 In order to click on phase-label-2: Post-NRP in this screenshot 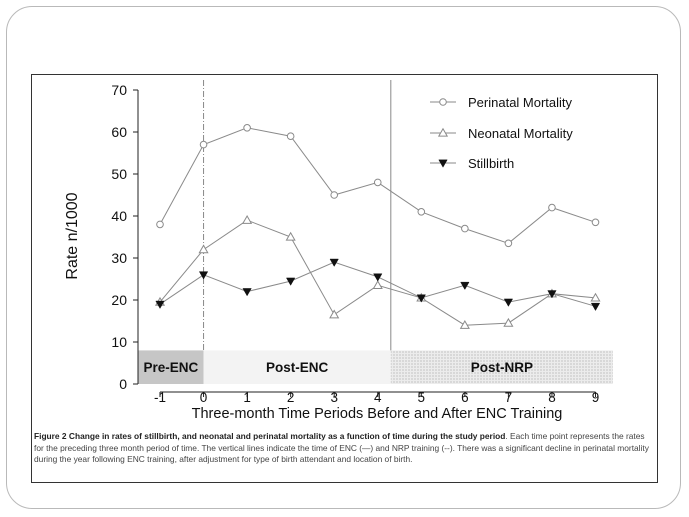, I will do `click(502, 367)`.